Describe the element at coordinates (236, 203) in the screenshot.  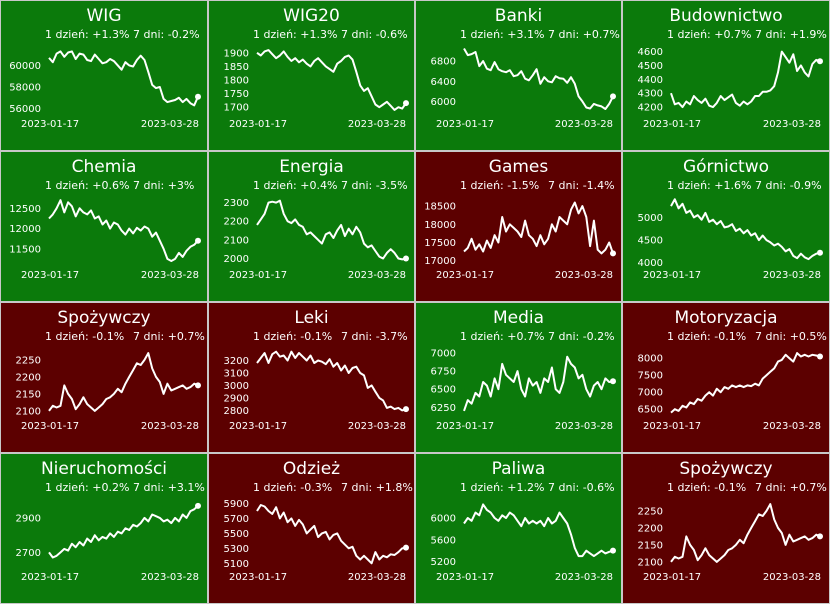
I see `y-tick-label: 2300` at that location.